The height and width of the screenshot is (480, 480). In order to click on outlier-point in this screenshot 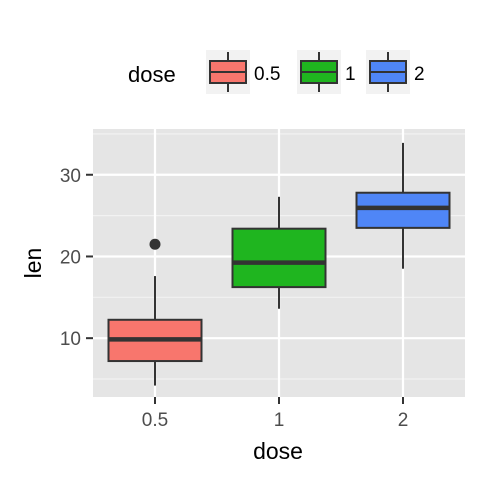, I will do `click(155, 244)`.